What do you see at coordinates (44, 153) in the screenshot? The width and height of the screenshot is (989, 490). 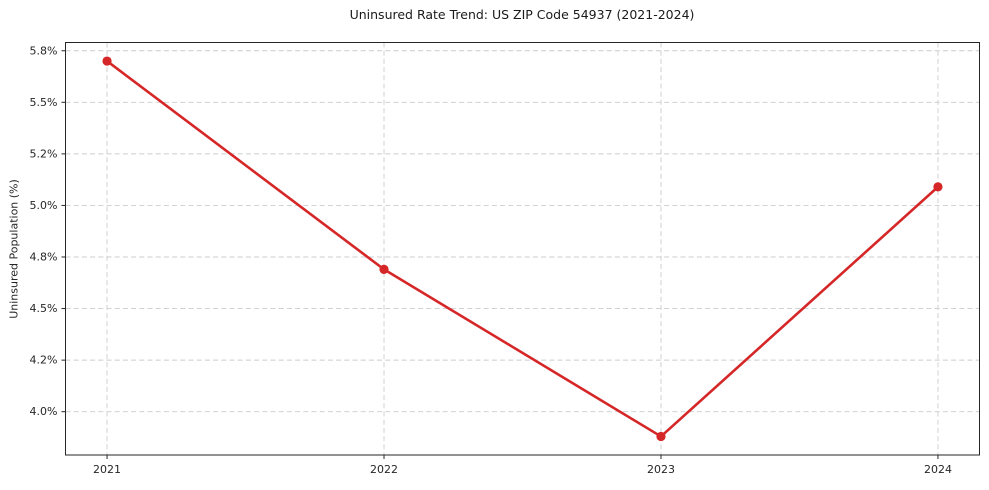 I see `y-tick-label: 5.2%` at bounding box center [44, 153].